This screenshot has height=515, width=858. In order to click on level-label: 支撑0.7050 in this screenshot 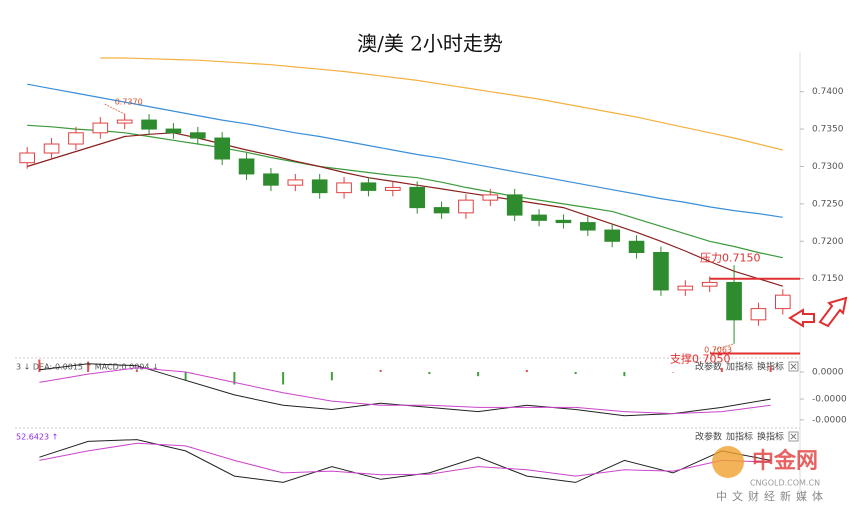, I will do `click(700, 359)`.